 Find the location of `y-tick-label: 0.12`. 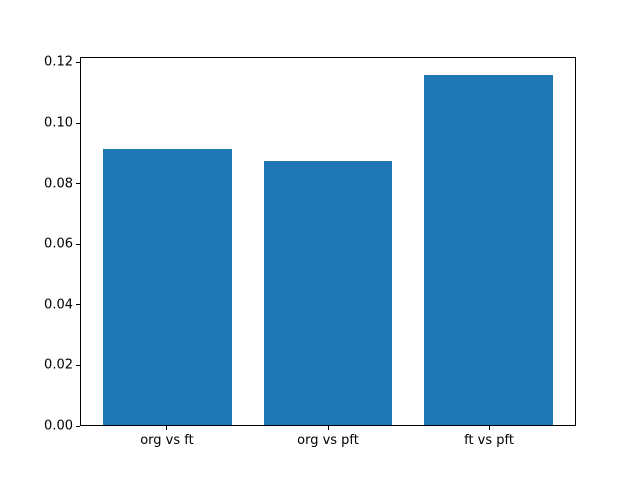

y-tick-label: 0.12 is located at coordinates (58, 62).